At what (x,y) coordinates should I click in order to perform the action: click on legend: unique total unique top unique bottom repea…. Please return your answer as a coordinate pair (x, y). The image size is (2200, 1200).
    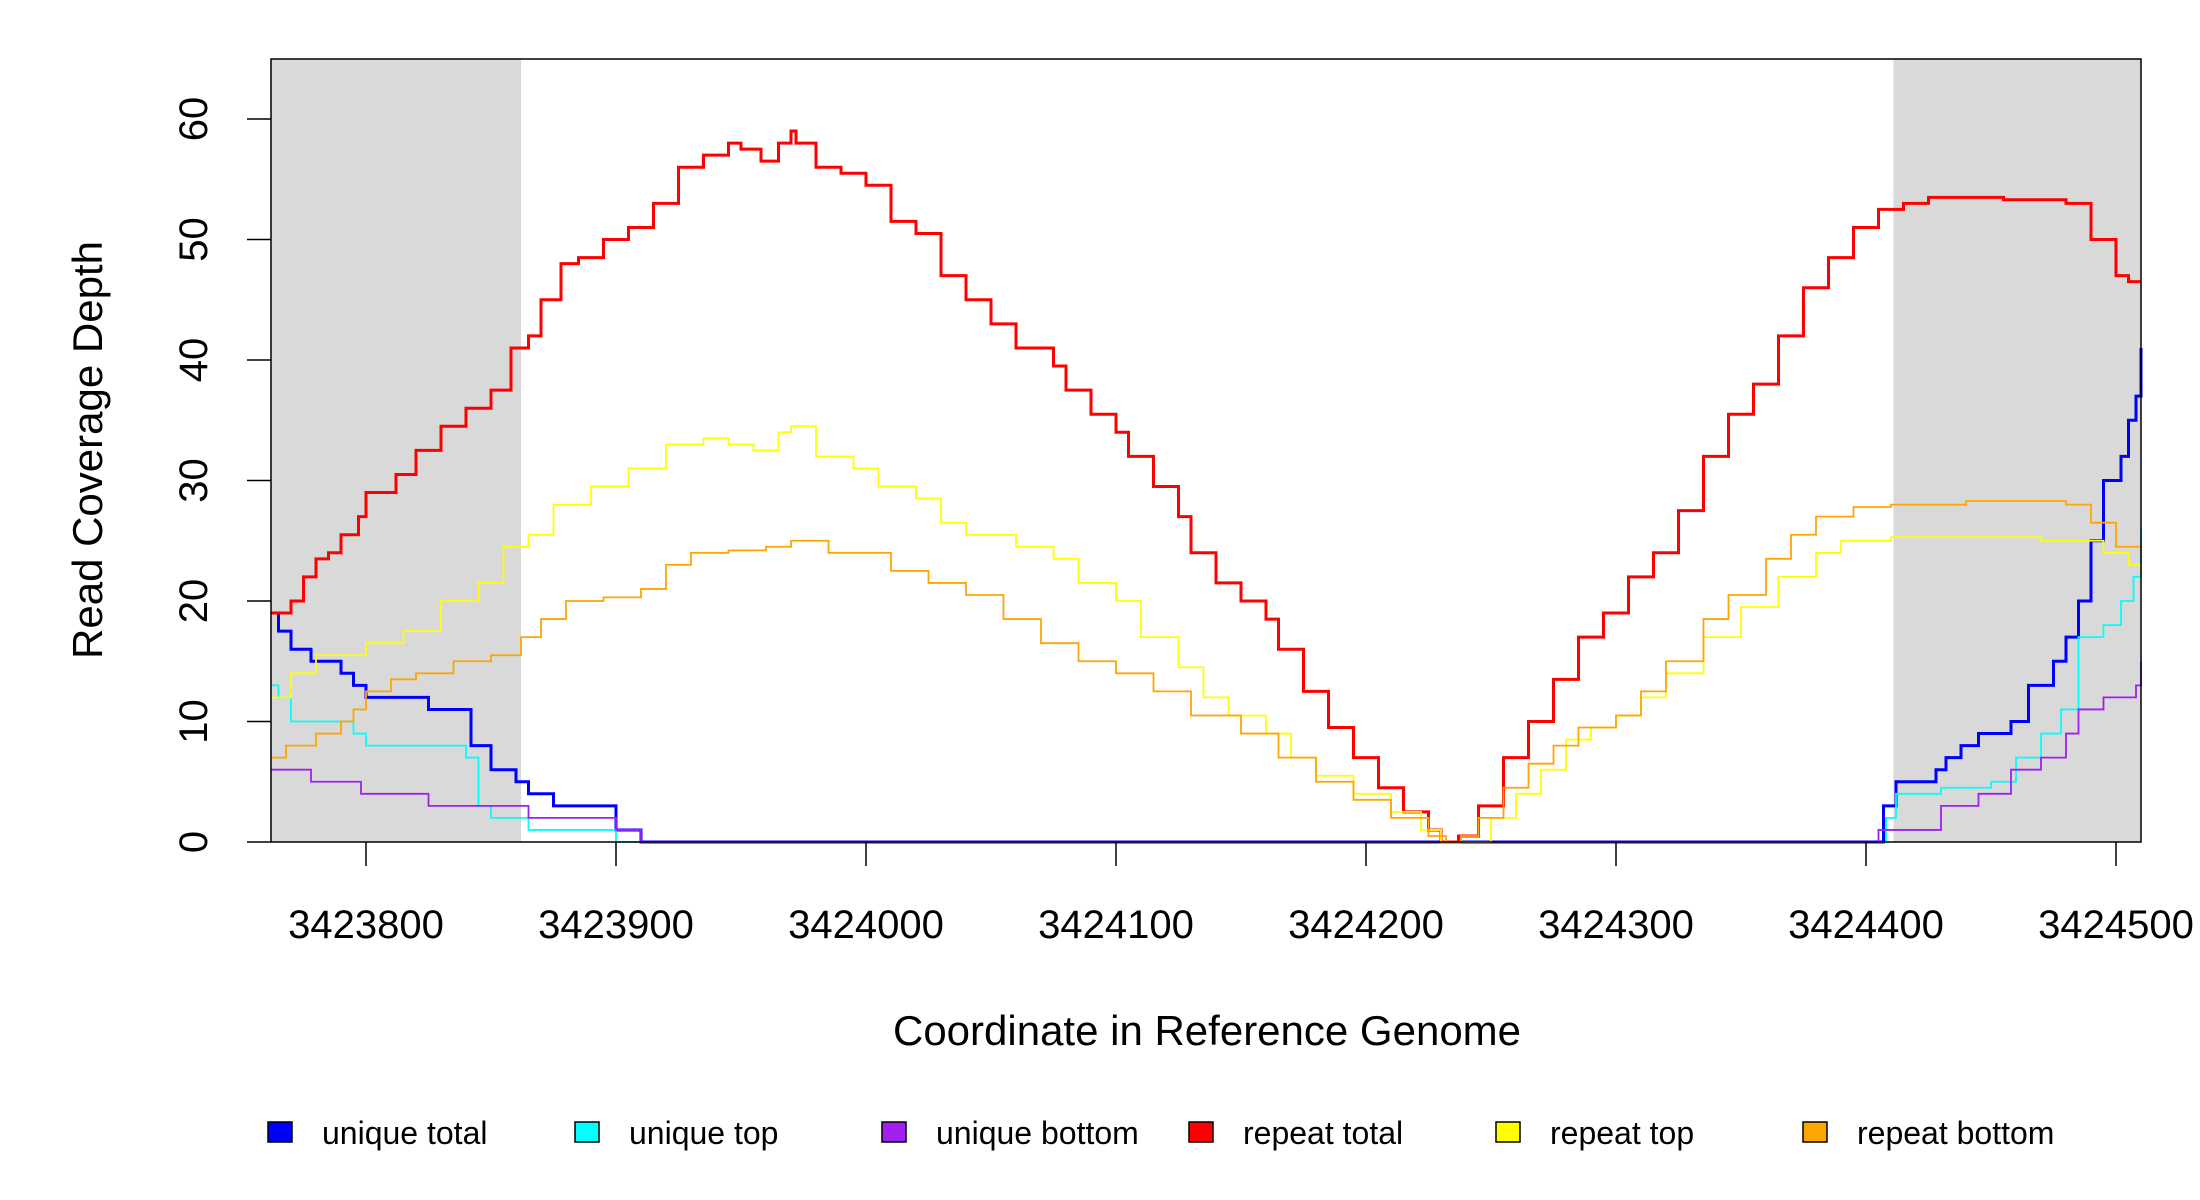
    Looking at the image, I should click on (1160, 1133).